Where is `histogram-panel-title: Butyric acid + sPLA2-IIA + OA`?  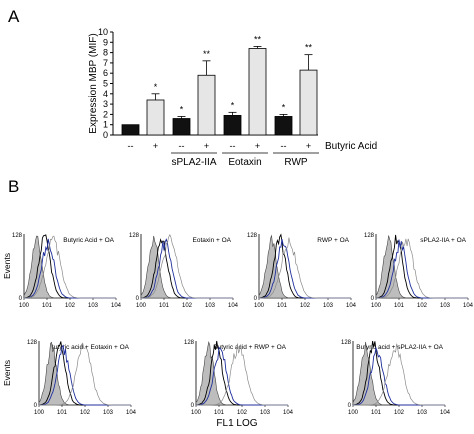 histogram-panel-title: Butyric acid + sPLA2-IIA + OA is located at coordinates (399, 347).